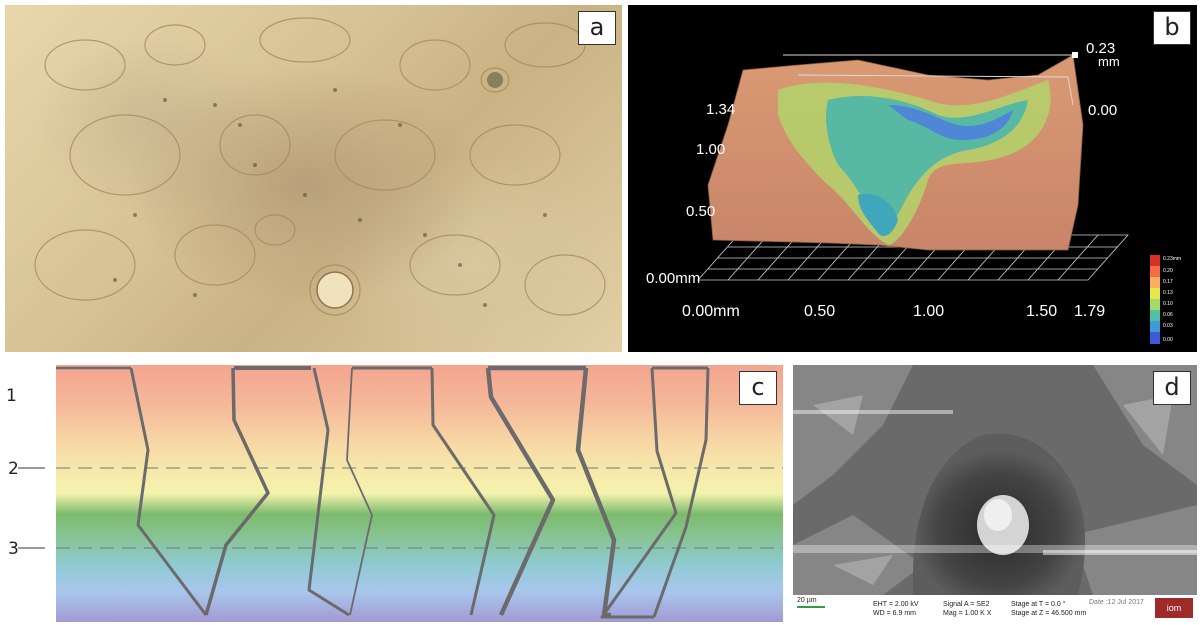  Describe the element at coordinates (1101, 48) in the screenshot. I see `z-top-label: 0.23` at that location.